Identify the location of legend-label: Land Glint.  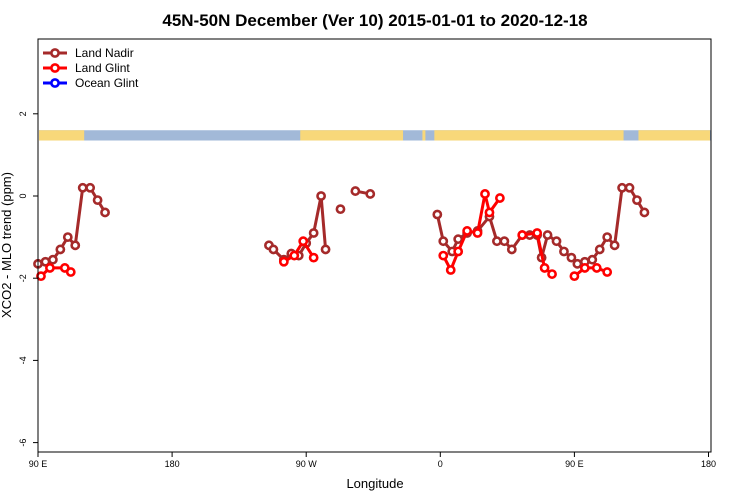
(102, 68).